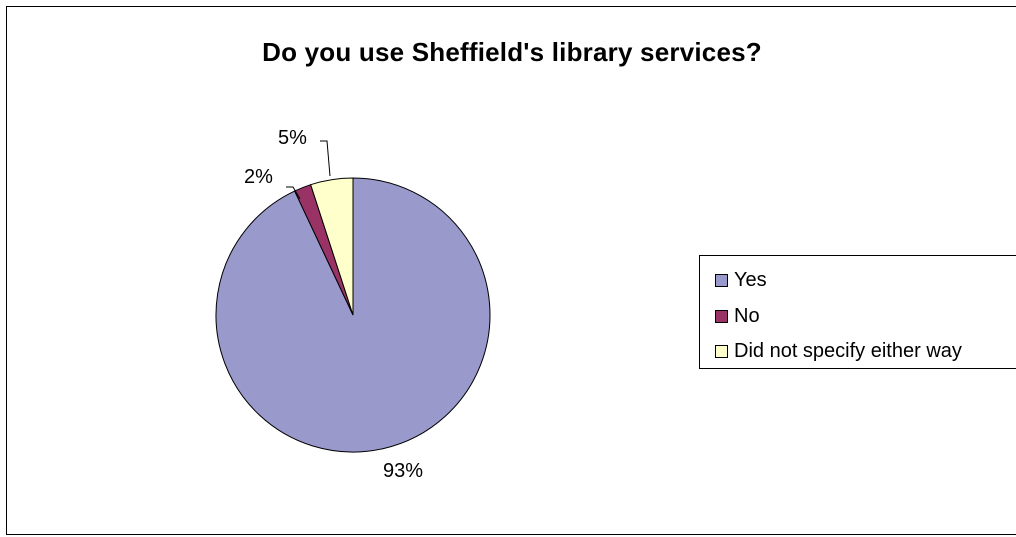 The image size is (1016, 537). I want to click on data-label-did-not-specify: 5%, so click(292, 138).